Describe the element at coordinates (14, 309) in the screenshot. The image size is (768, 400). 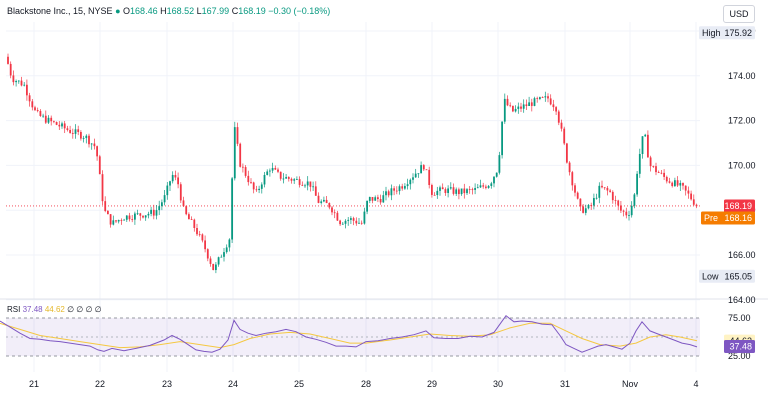
I see `rsi-label: RSI` at that location.